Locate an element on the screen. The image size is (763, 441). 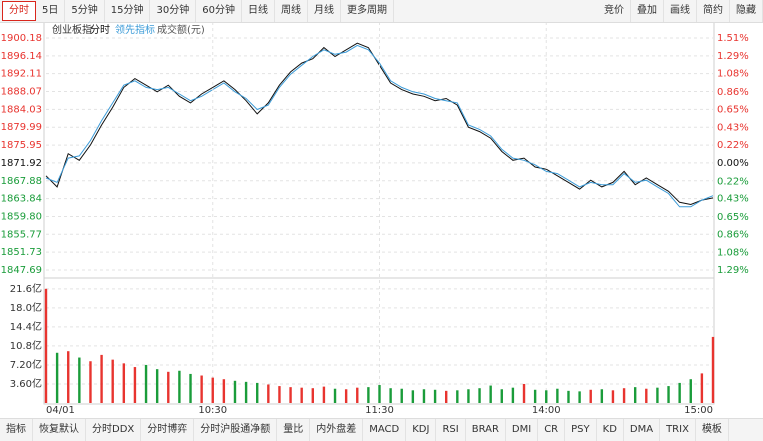
indicator-tab: 内外盘差 is located at coordinates (337, 430).